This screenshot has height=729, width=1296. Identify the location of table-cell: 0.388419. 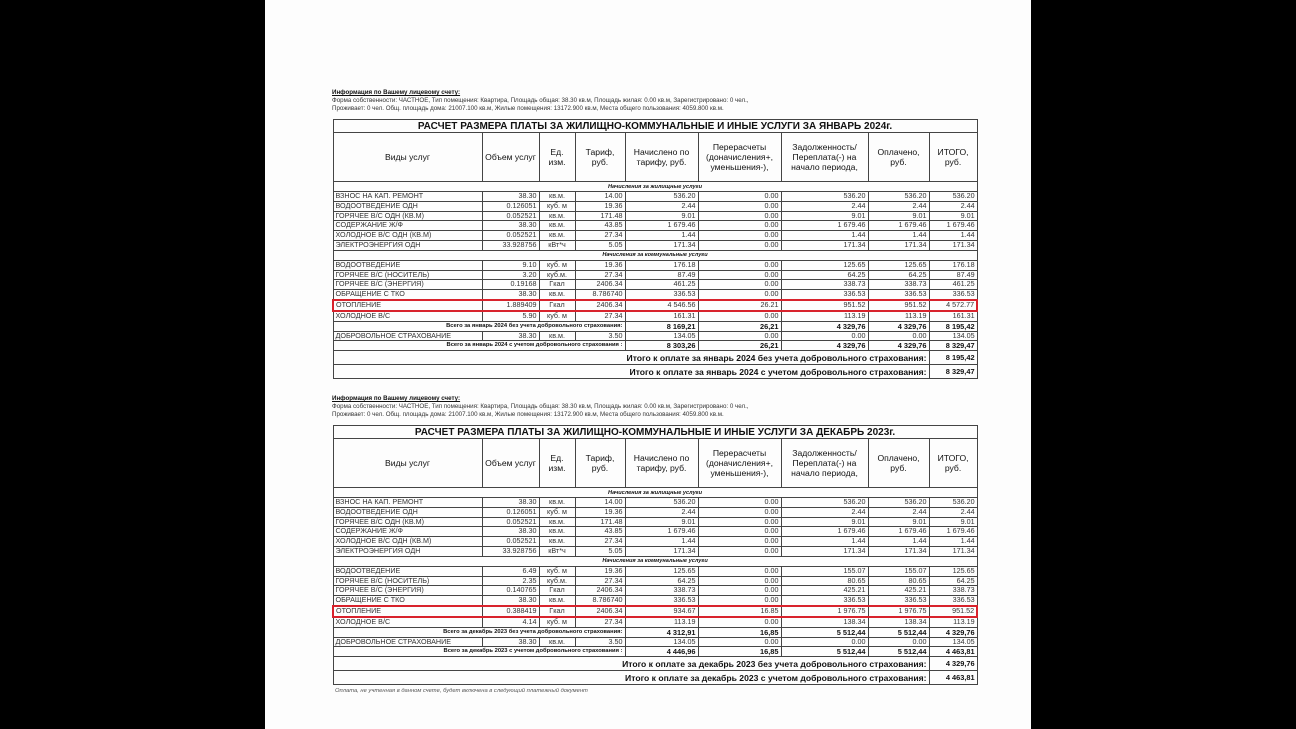
(510, 611).